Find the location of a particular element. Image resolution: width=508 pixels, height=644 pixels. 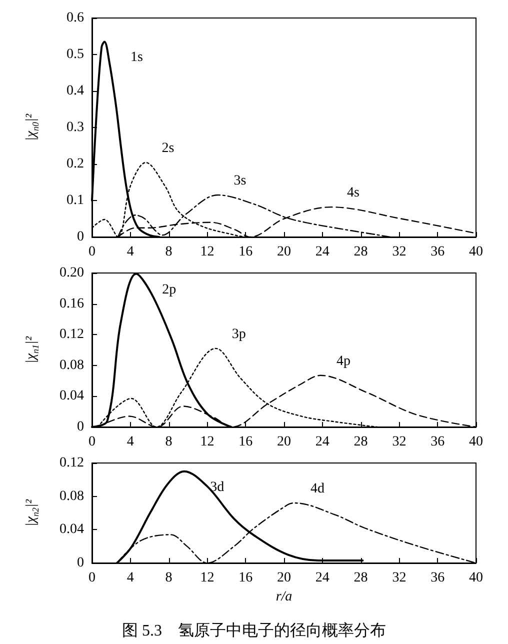

series-label: 2p is located at coordinates (169, 290).